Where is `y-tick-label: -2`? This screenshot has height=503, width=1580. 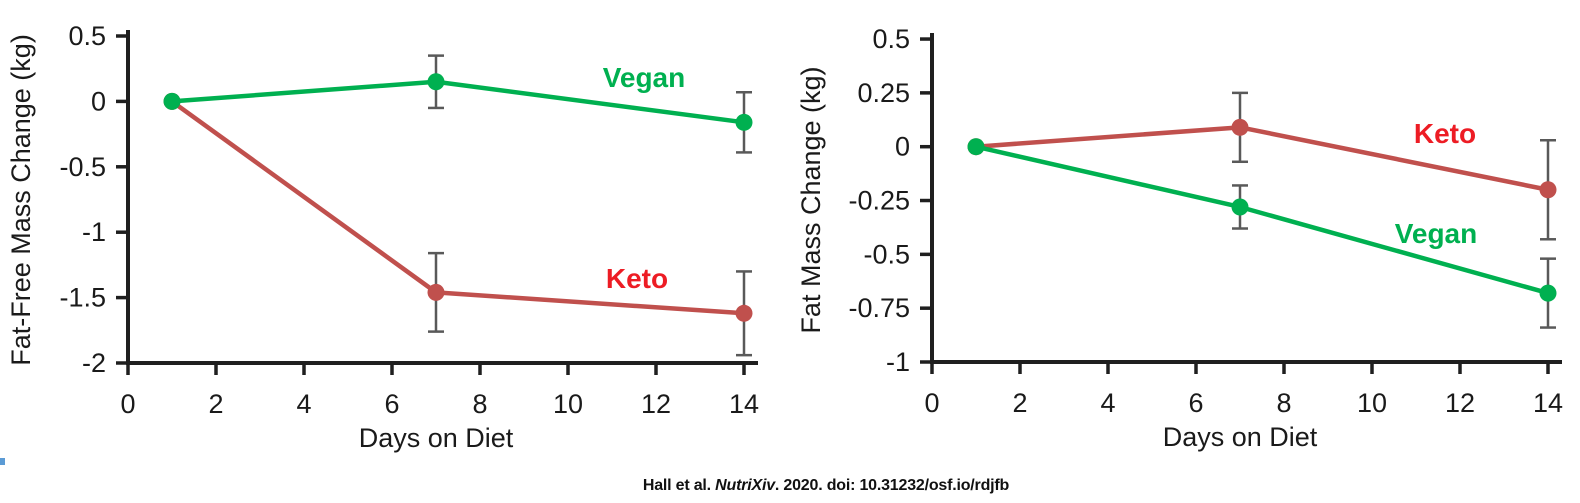
y-tick-label: -2 is located at coordinates (94, 363).